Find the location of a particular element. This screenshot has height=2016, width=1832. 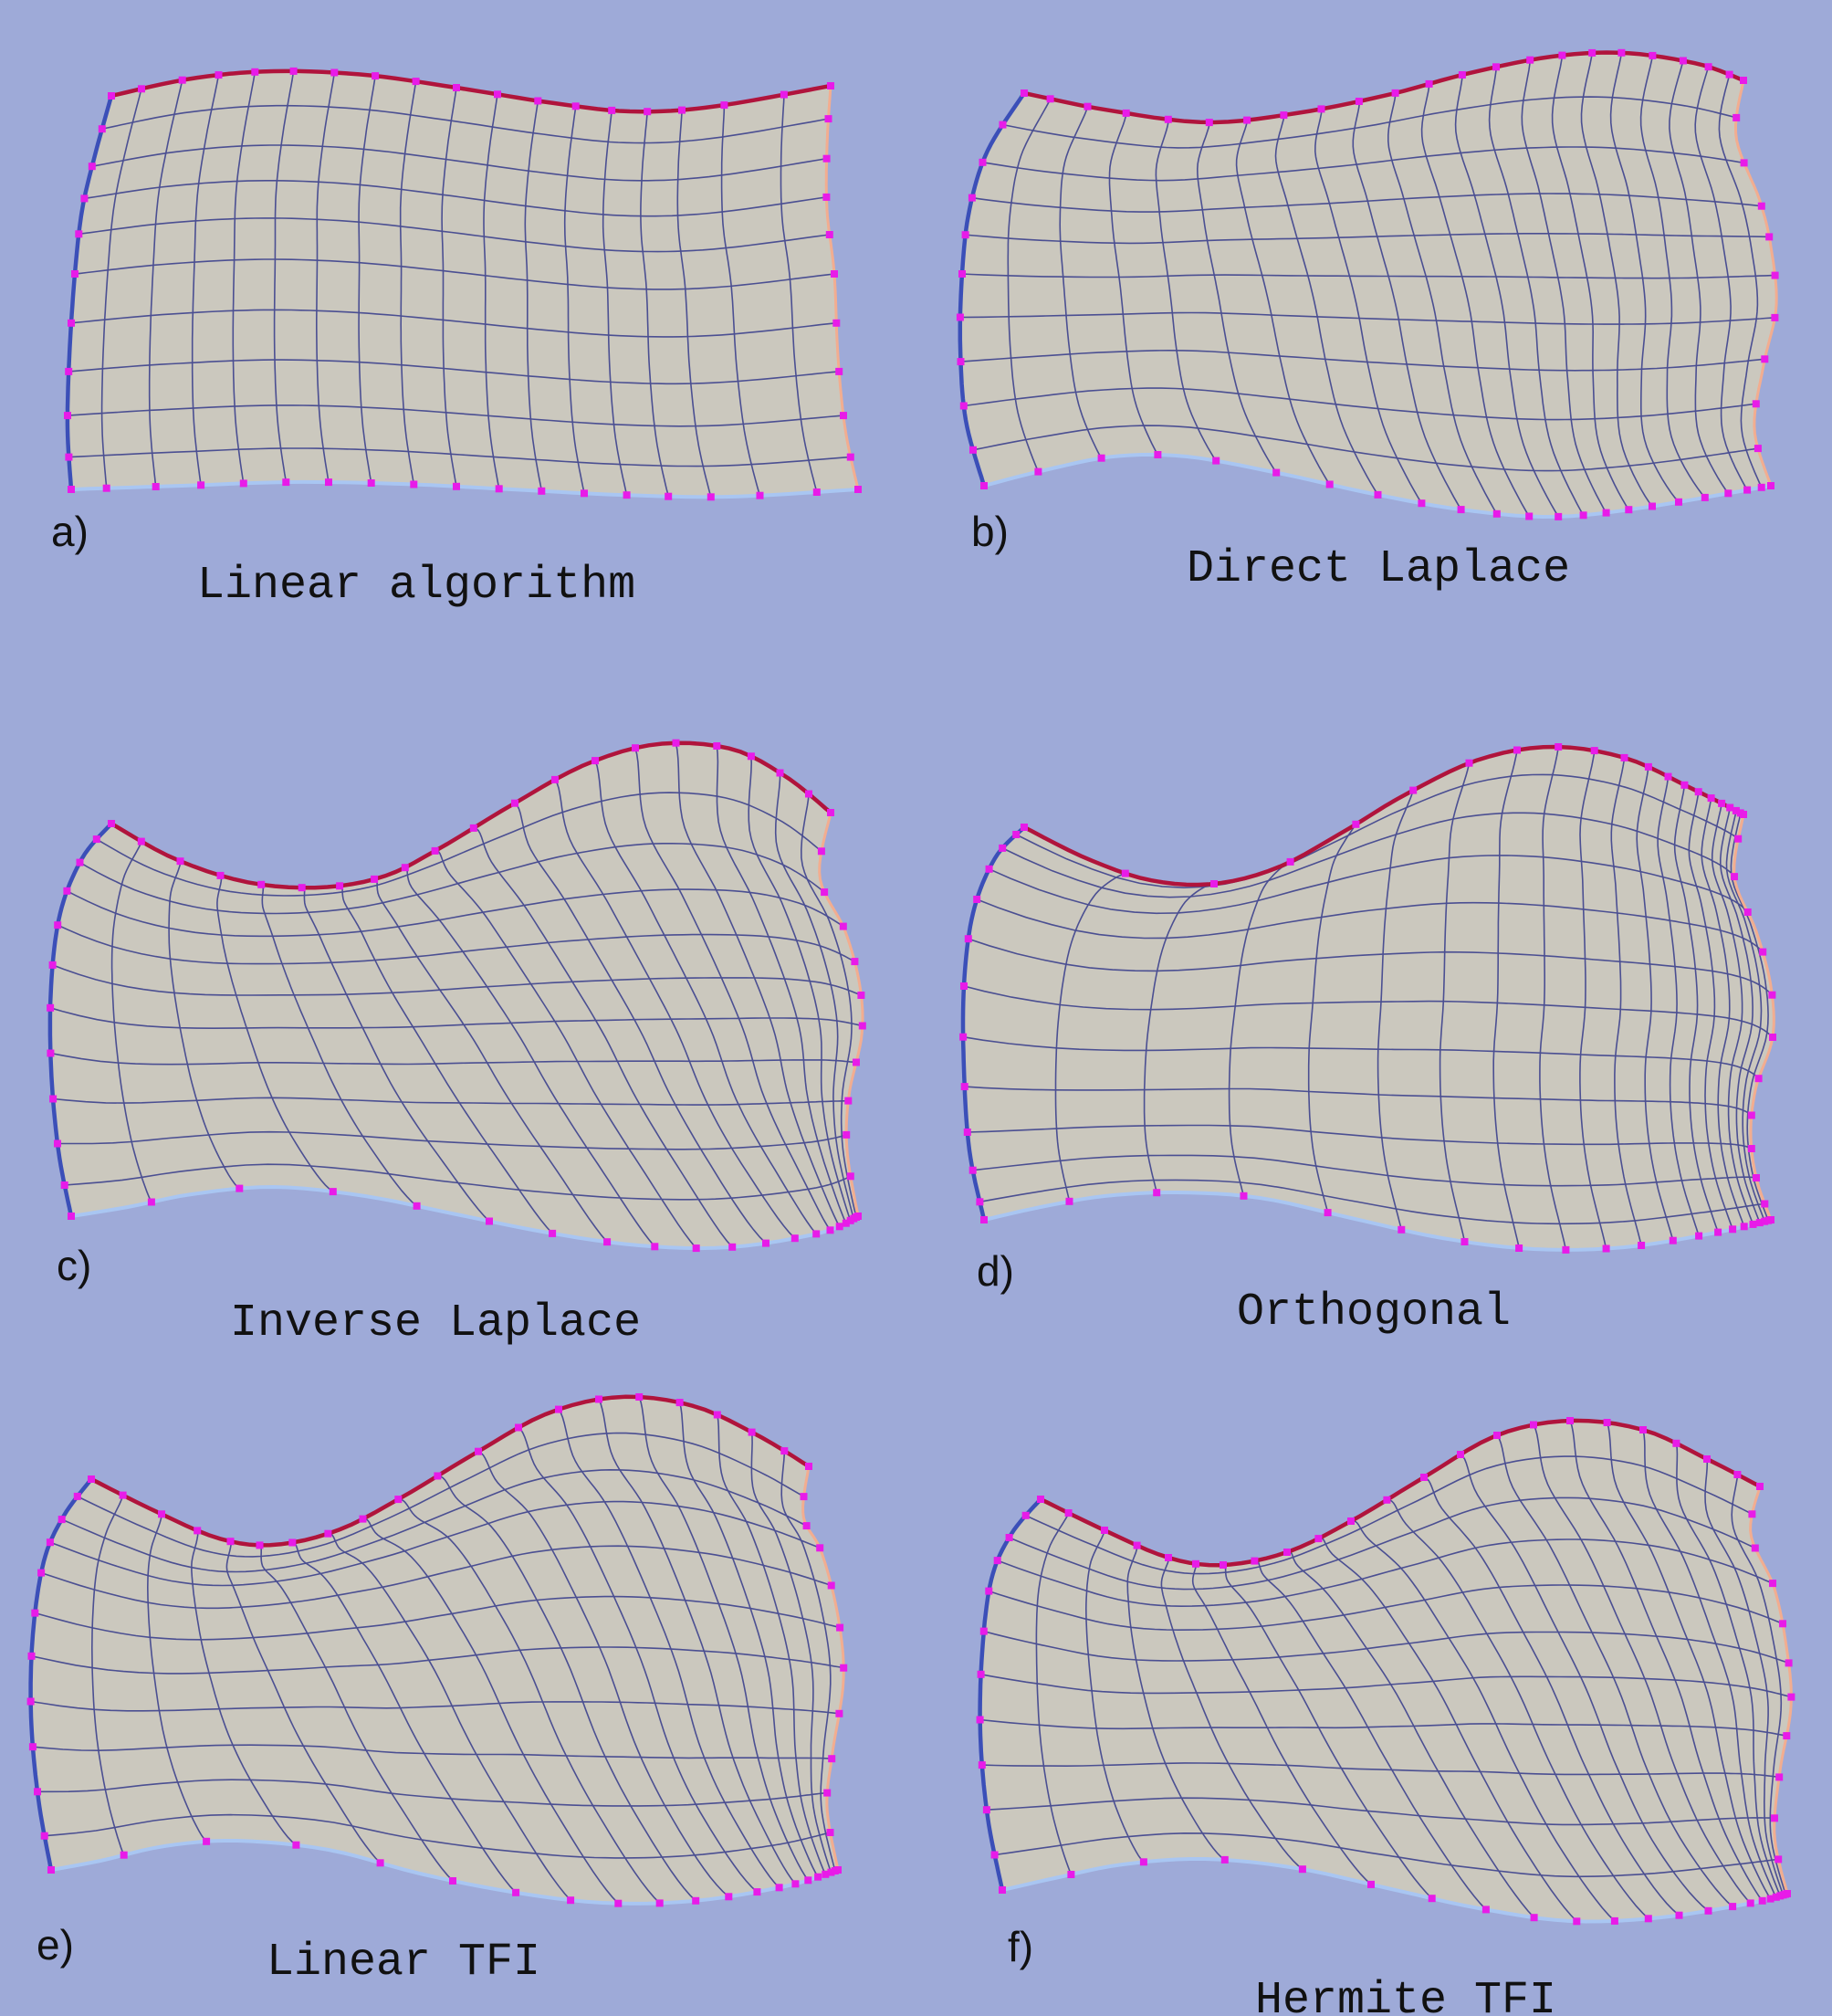

panel-a: a) Linear algorithm is located at coordinates (456, 339).